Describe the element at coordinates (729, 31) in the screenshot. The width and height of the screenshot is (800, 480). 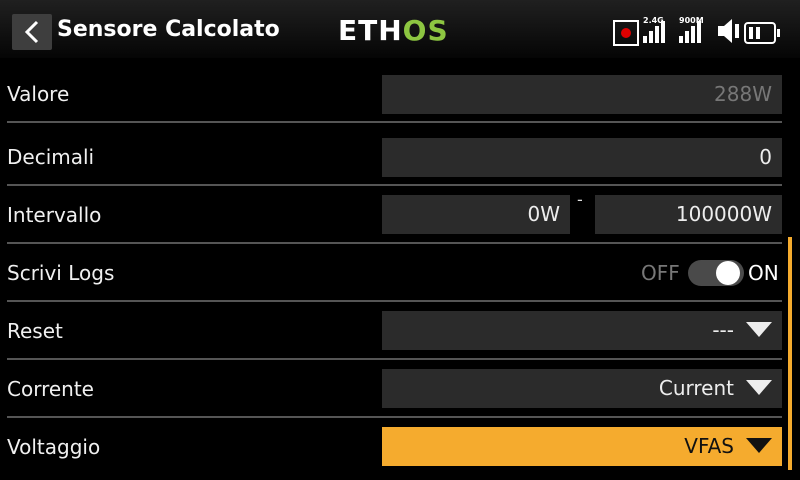
I see `speaker-icon` at that location.